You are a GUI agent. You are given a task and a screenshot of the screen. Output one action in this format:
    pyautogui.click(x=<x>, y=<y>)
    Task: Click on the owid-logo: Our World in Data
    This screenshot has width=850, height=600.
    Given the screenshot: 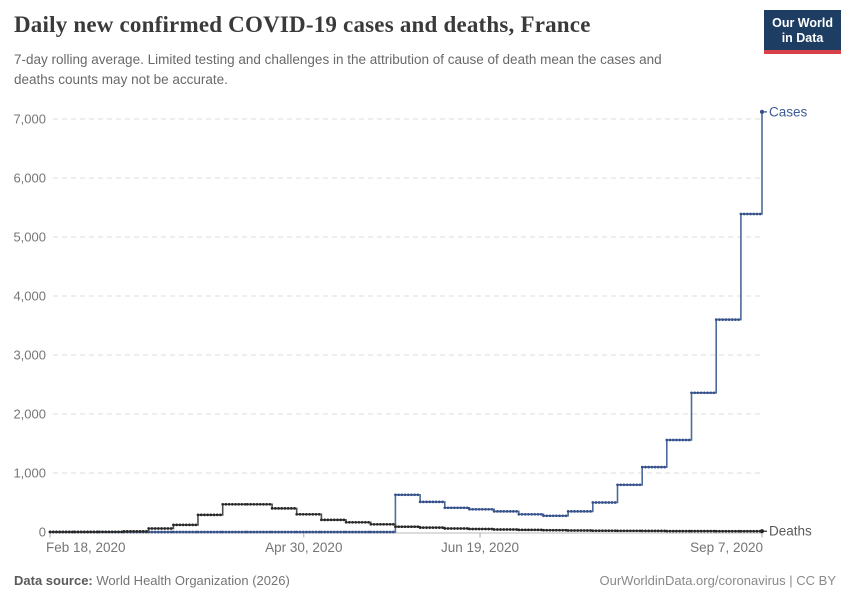 What is the action you would take?
    pyautogui.click(x=802, y=32)
    